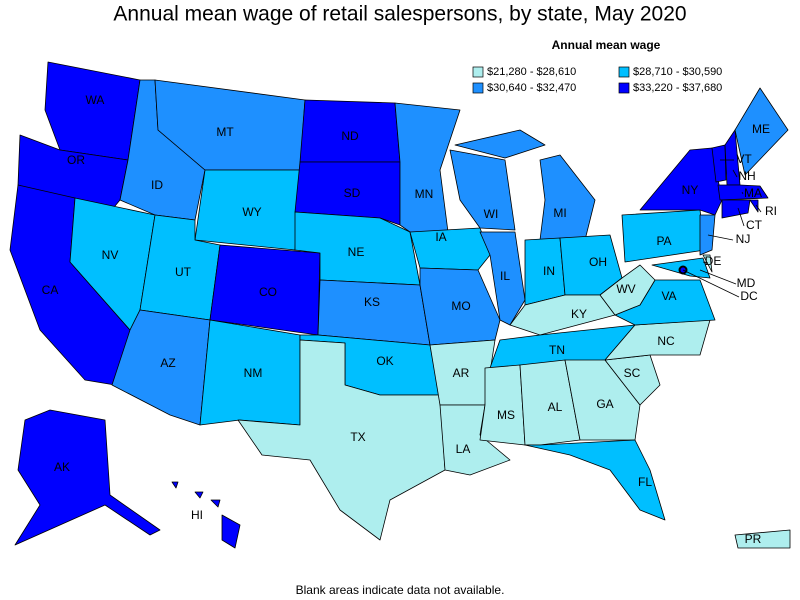 Image resolution: width=800 pixels, height=600 pixels. What do you see at coordinates (251, 212) in the screenshot?
I see `state-label: WY` at bounding box center [251, 212].